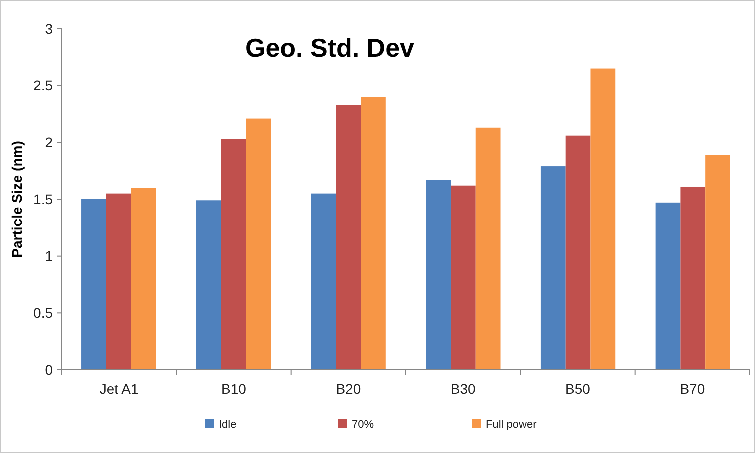 This screenshot has width=756, height=454. Describe the element at coordinates (17, 199) in the screenshot. I see `y-axis-title: Particle Size (nm)` at that location.